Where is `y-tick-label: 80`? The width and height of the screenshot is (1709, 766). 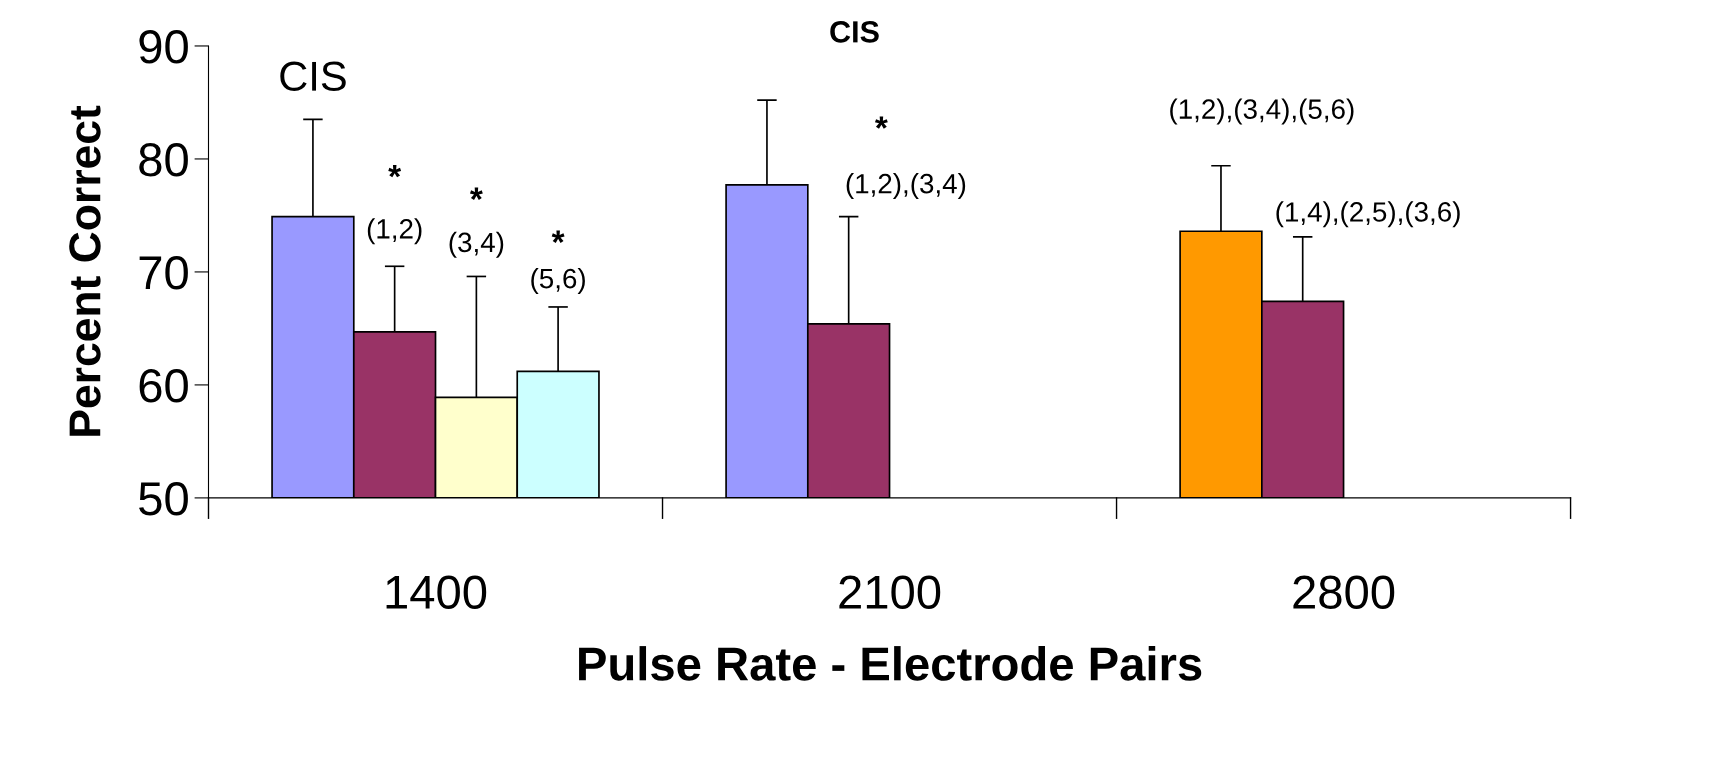 y-tick-label: 80 is located at coordinates (163, 160).